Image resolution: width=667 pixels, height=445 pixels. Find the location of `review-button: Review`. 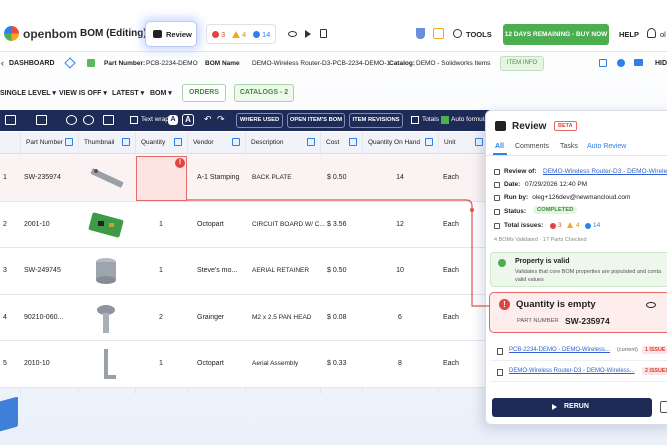

review-button: Review is located at coordinates (171, 34).